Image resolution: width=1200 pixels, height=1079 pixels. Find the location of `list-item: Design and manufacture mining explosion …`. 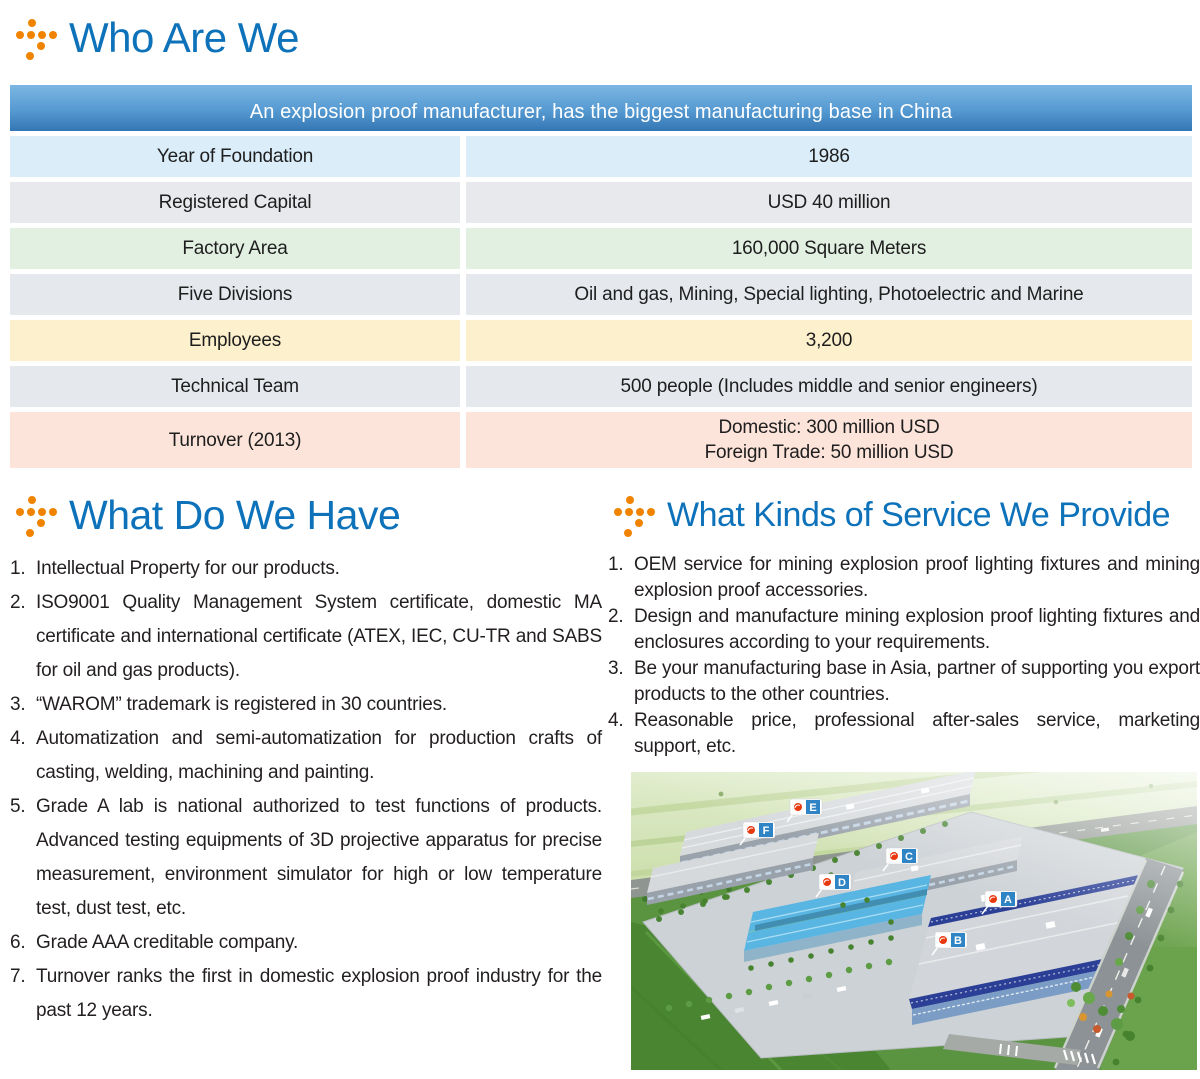

list-item: Design and manufacture mining explosion … is located at coordinates (904, 628).